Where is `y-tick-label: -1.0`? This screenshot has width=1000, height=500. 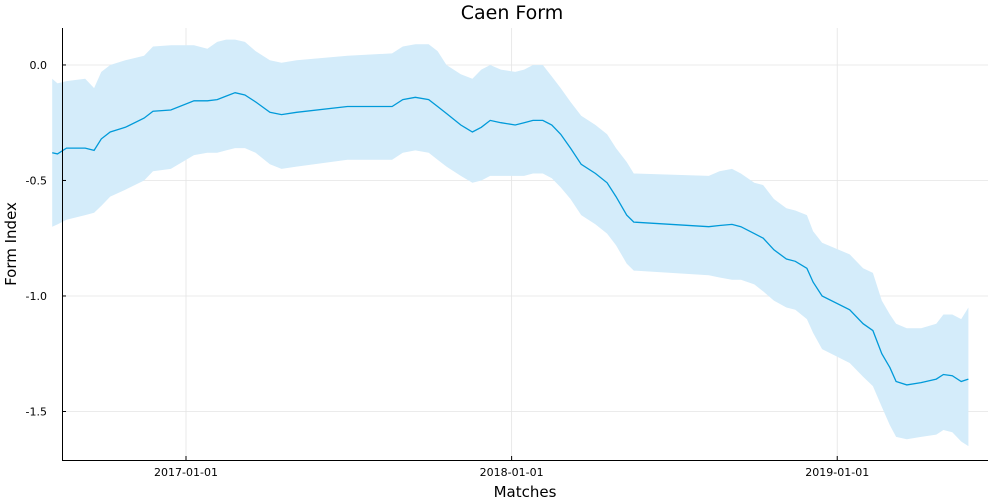
y-tick-label: -1.0 is located at coordinates (36, 296).